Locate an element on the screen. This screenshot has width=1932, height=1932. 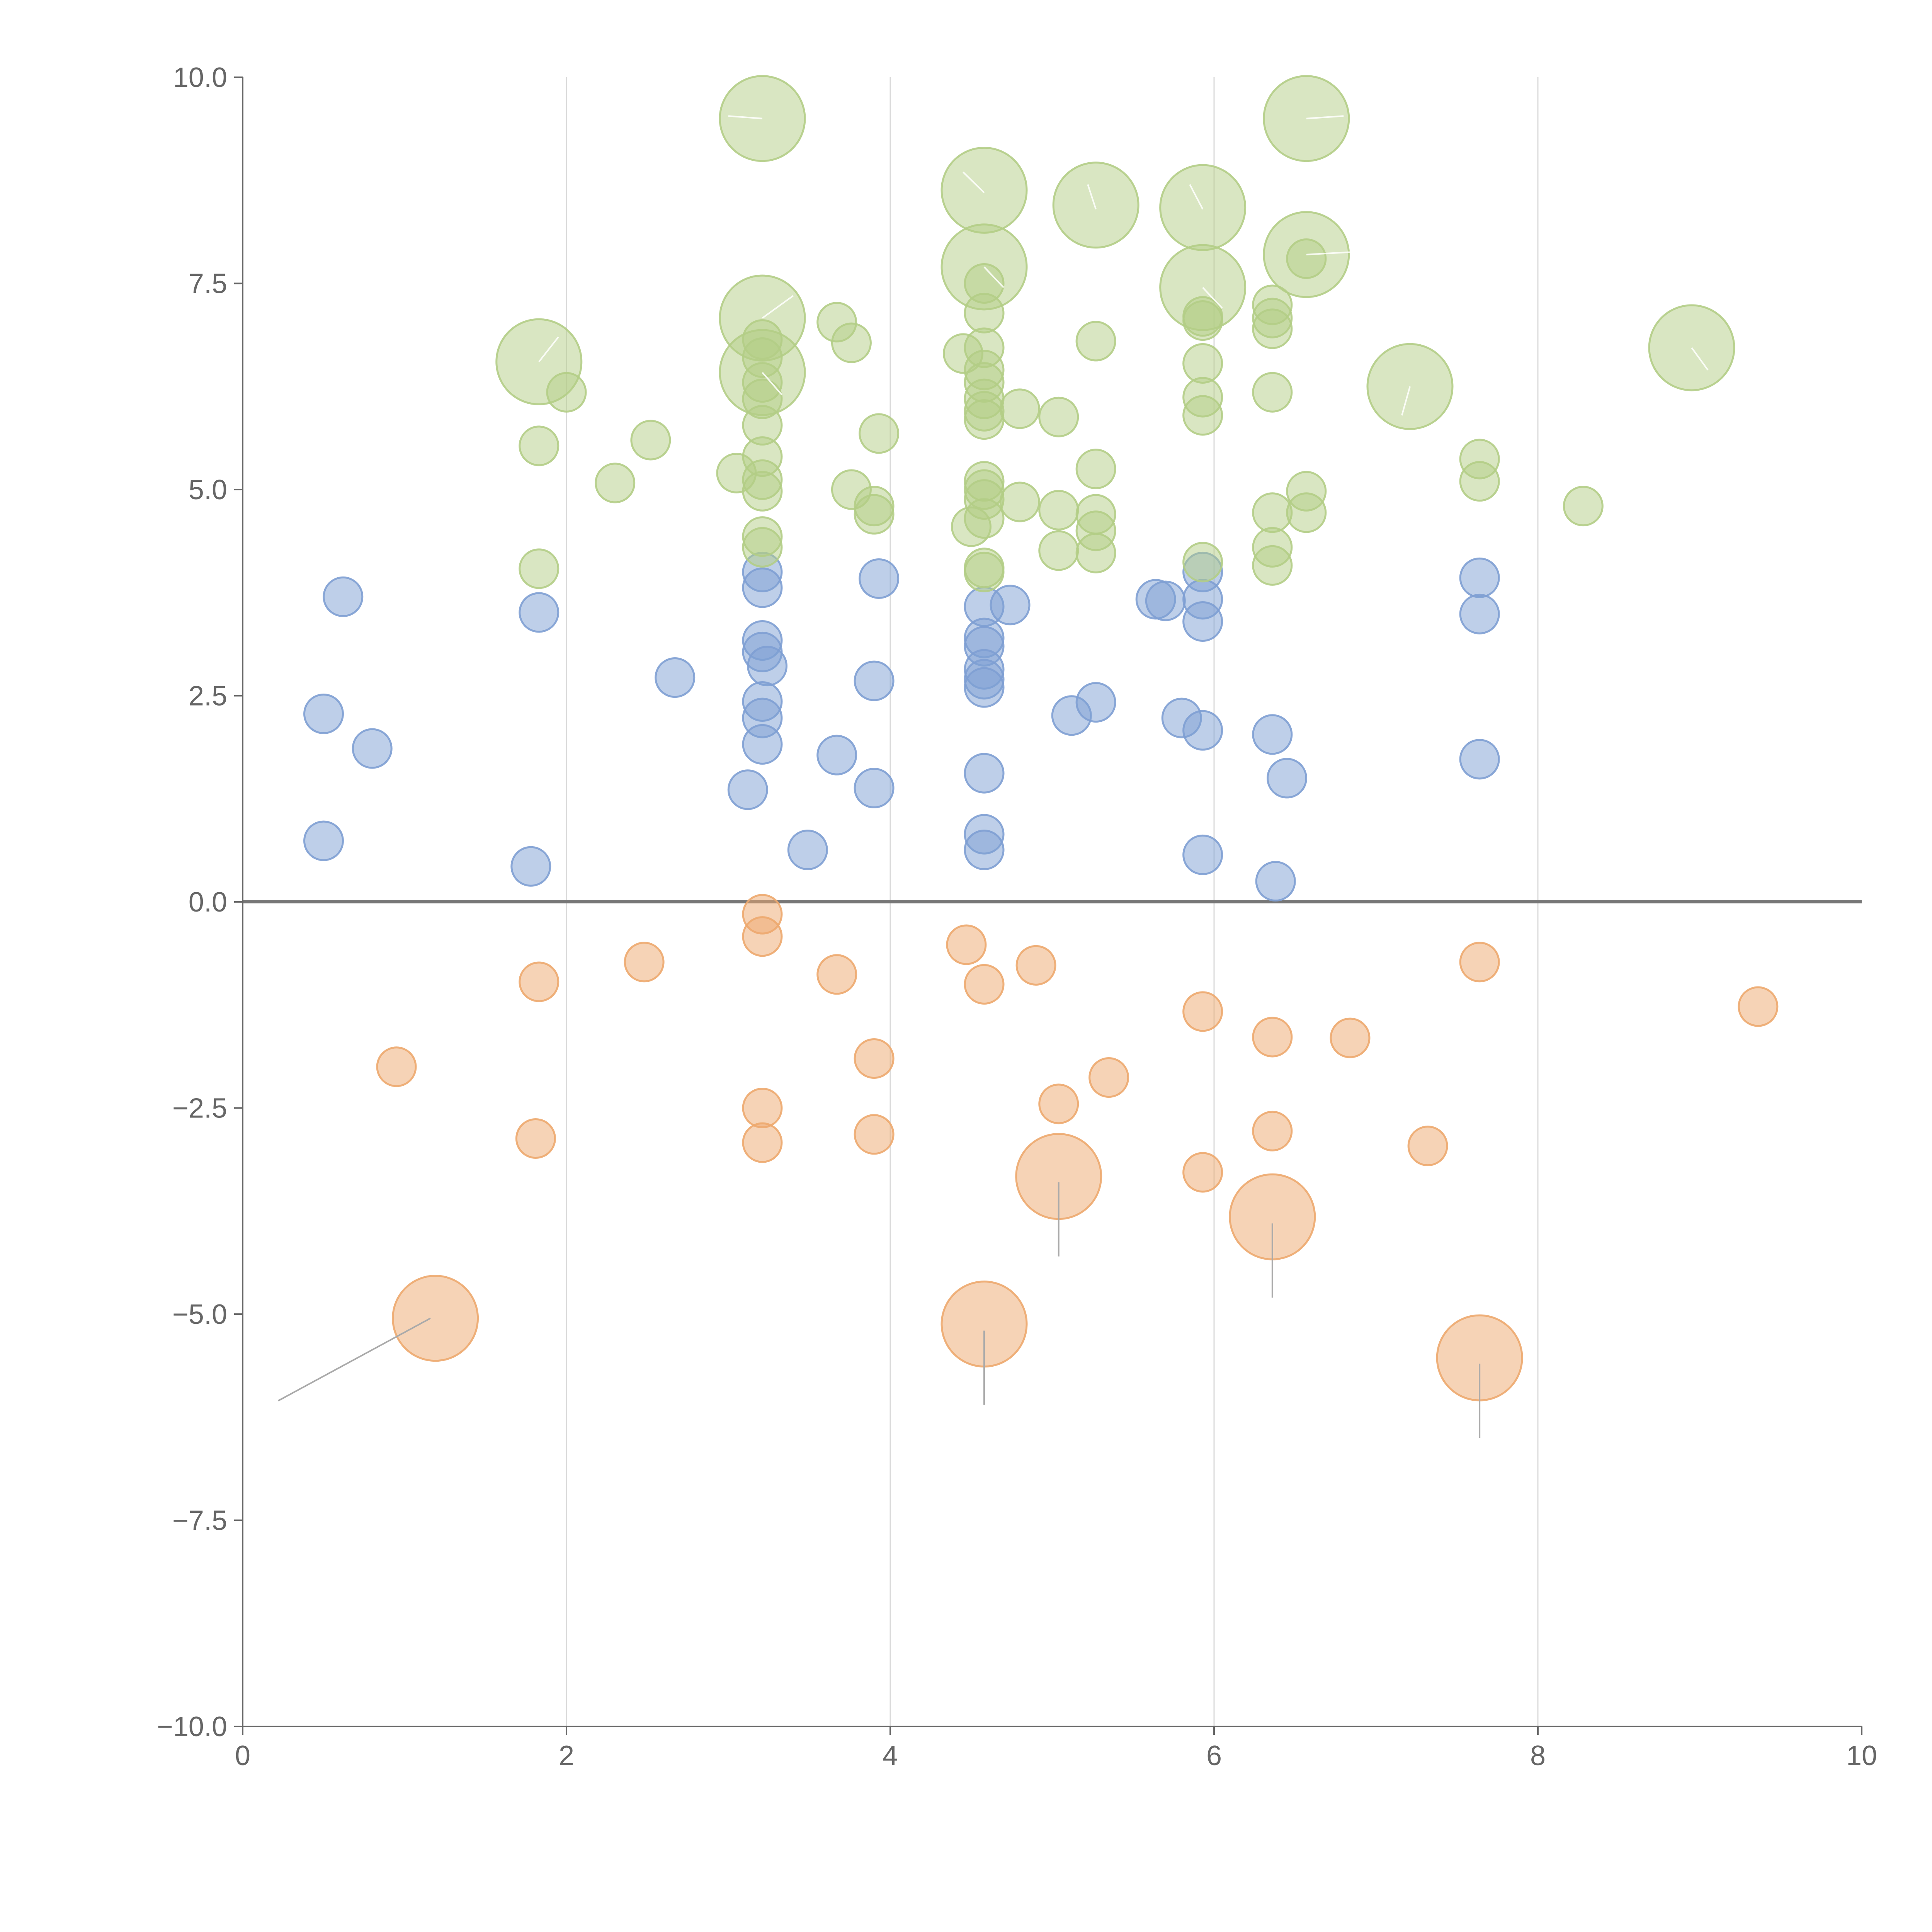
x-tick-label: 4 is located at coordinates (891, 1756).